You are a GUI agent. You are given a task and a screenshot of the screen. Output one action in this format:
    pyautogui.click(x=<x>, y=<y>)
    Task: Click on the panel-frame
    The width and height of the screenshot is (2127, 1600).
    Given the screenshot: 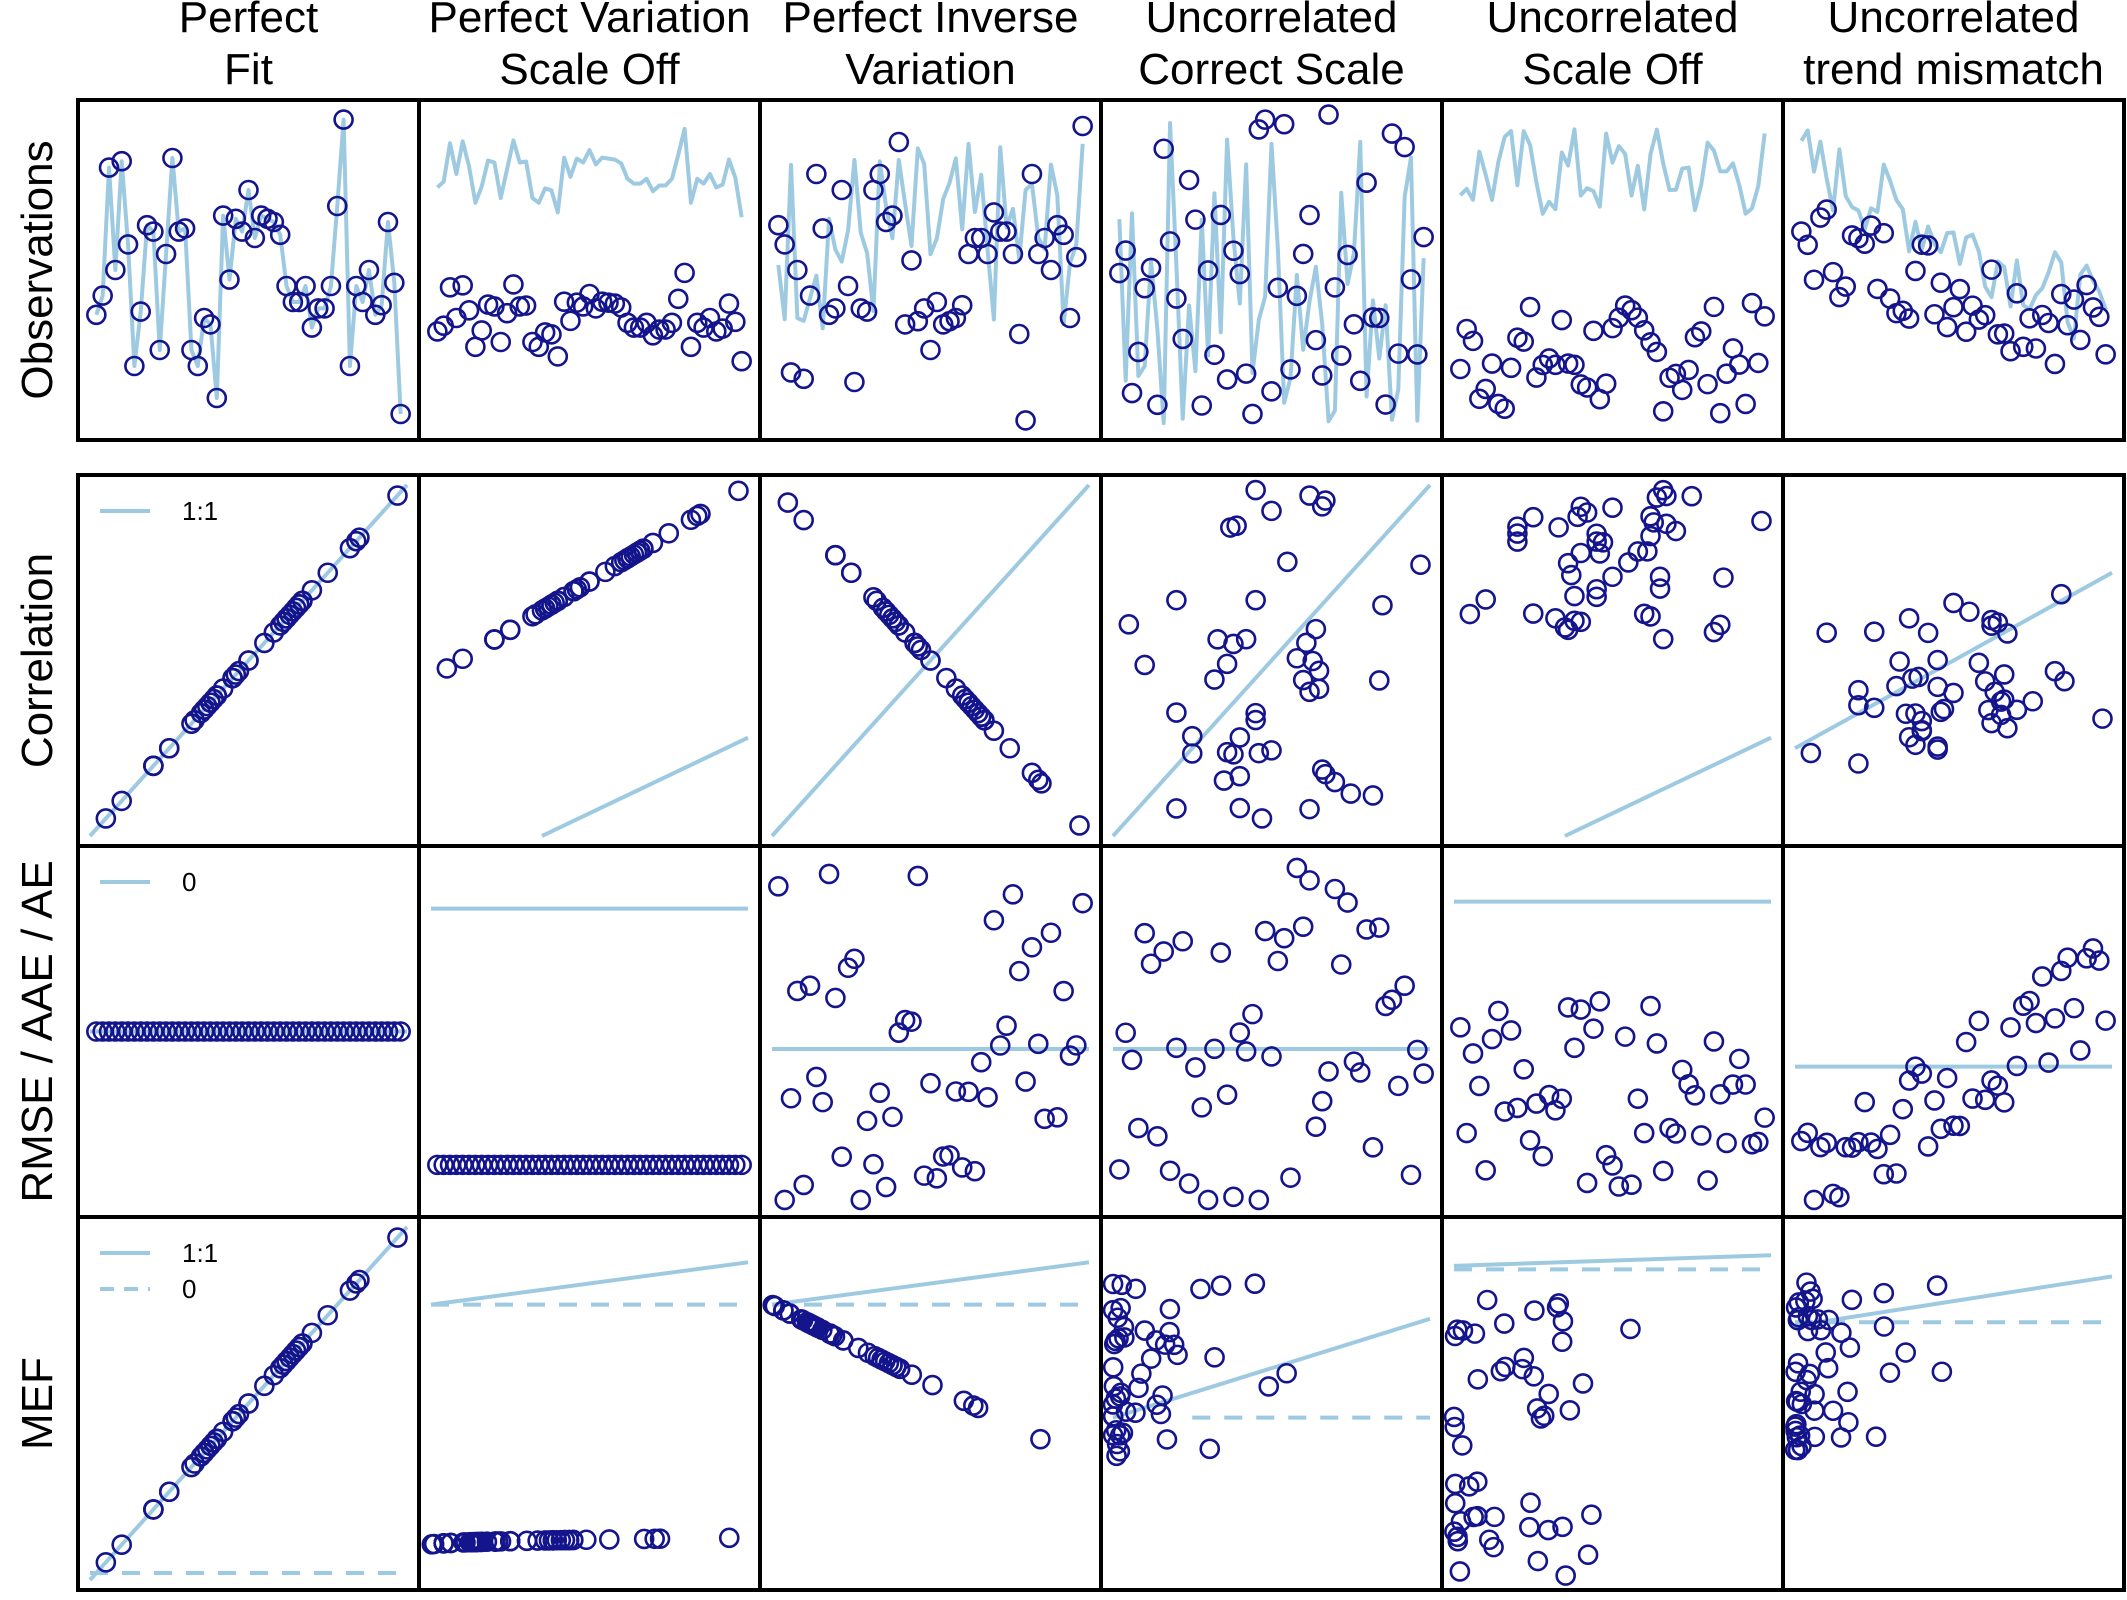 What is the action you would take?
    pyautogui.click(x=1953, y=270)
    